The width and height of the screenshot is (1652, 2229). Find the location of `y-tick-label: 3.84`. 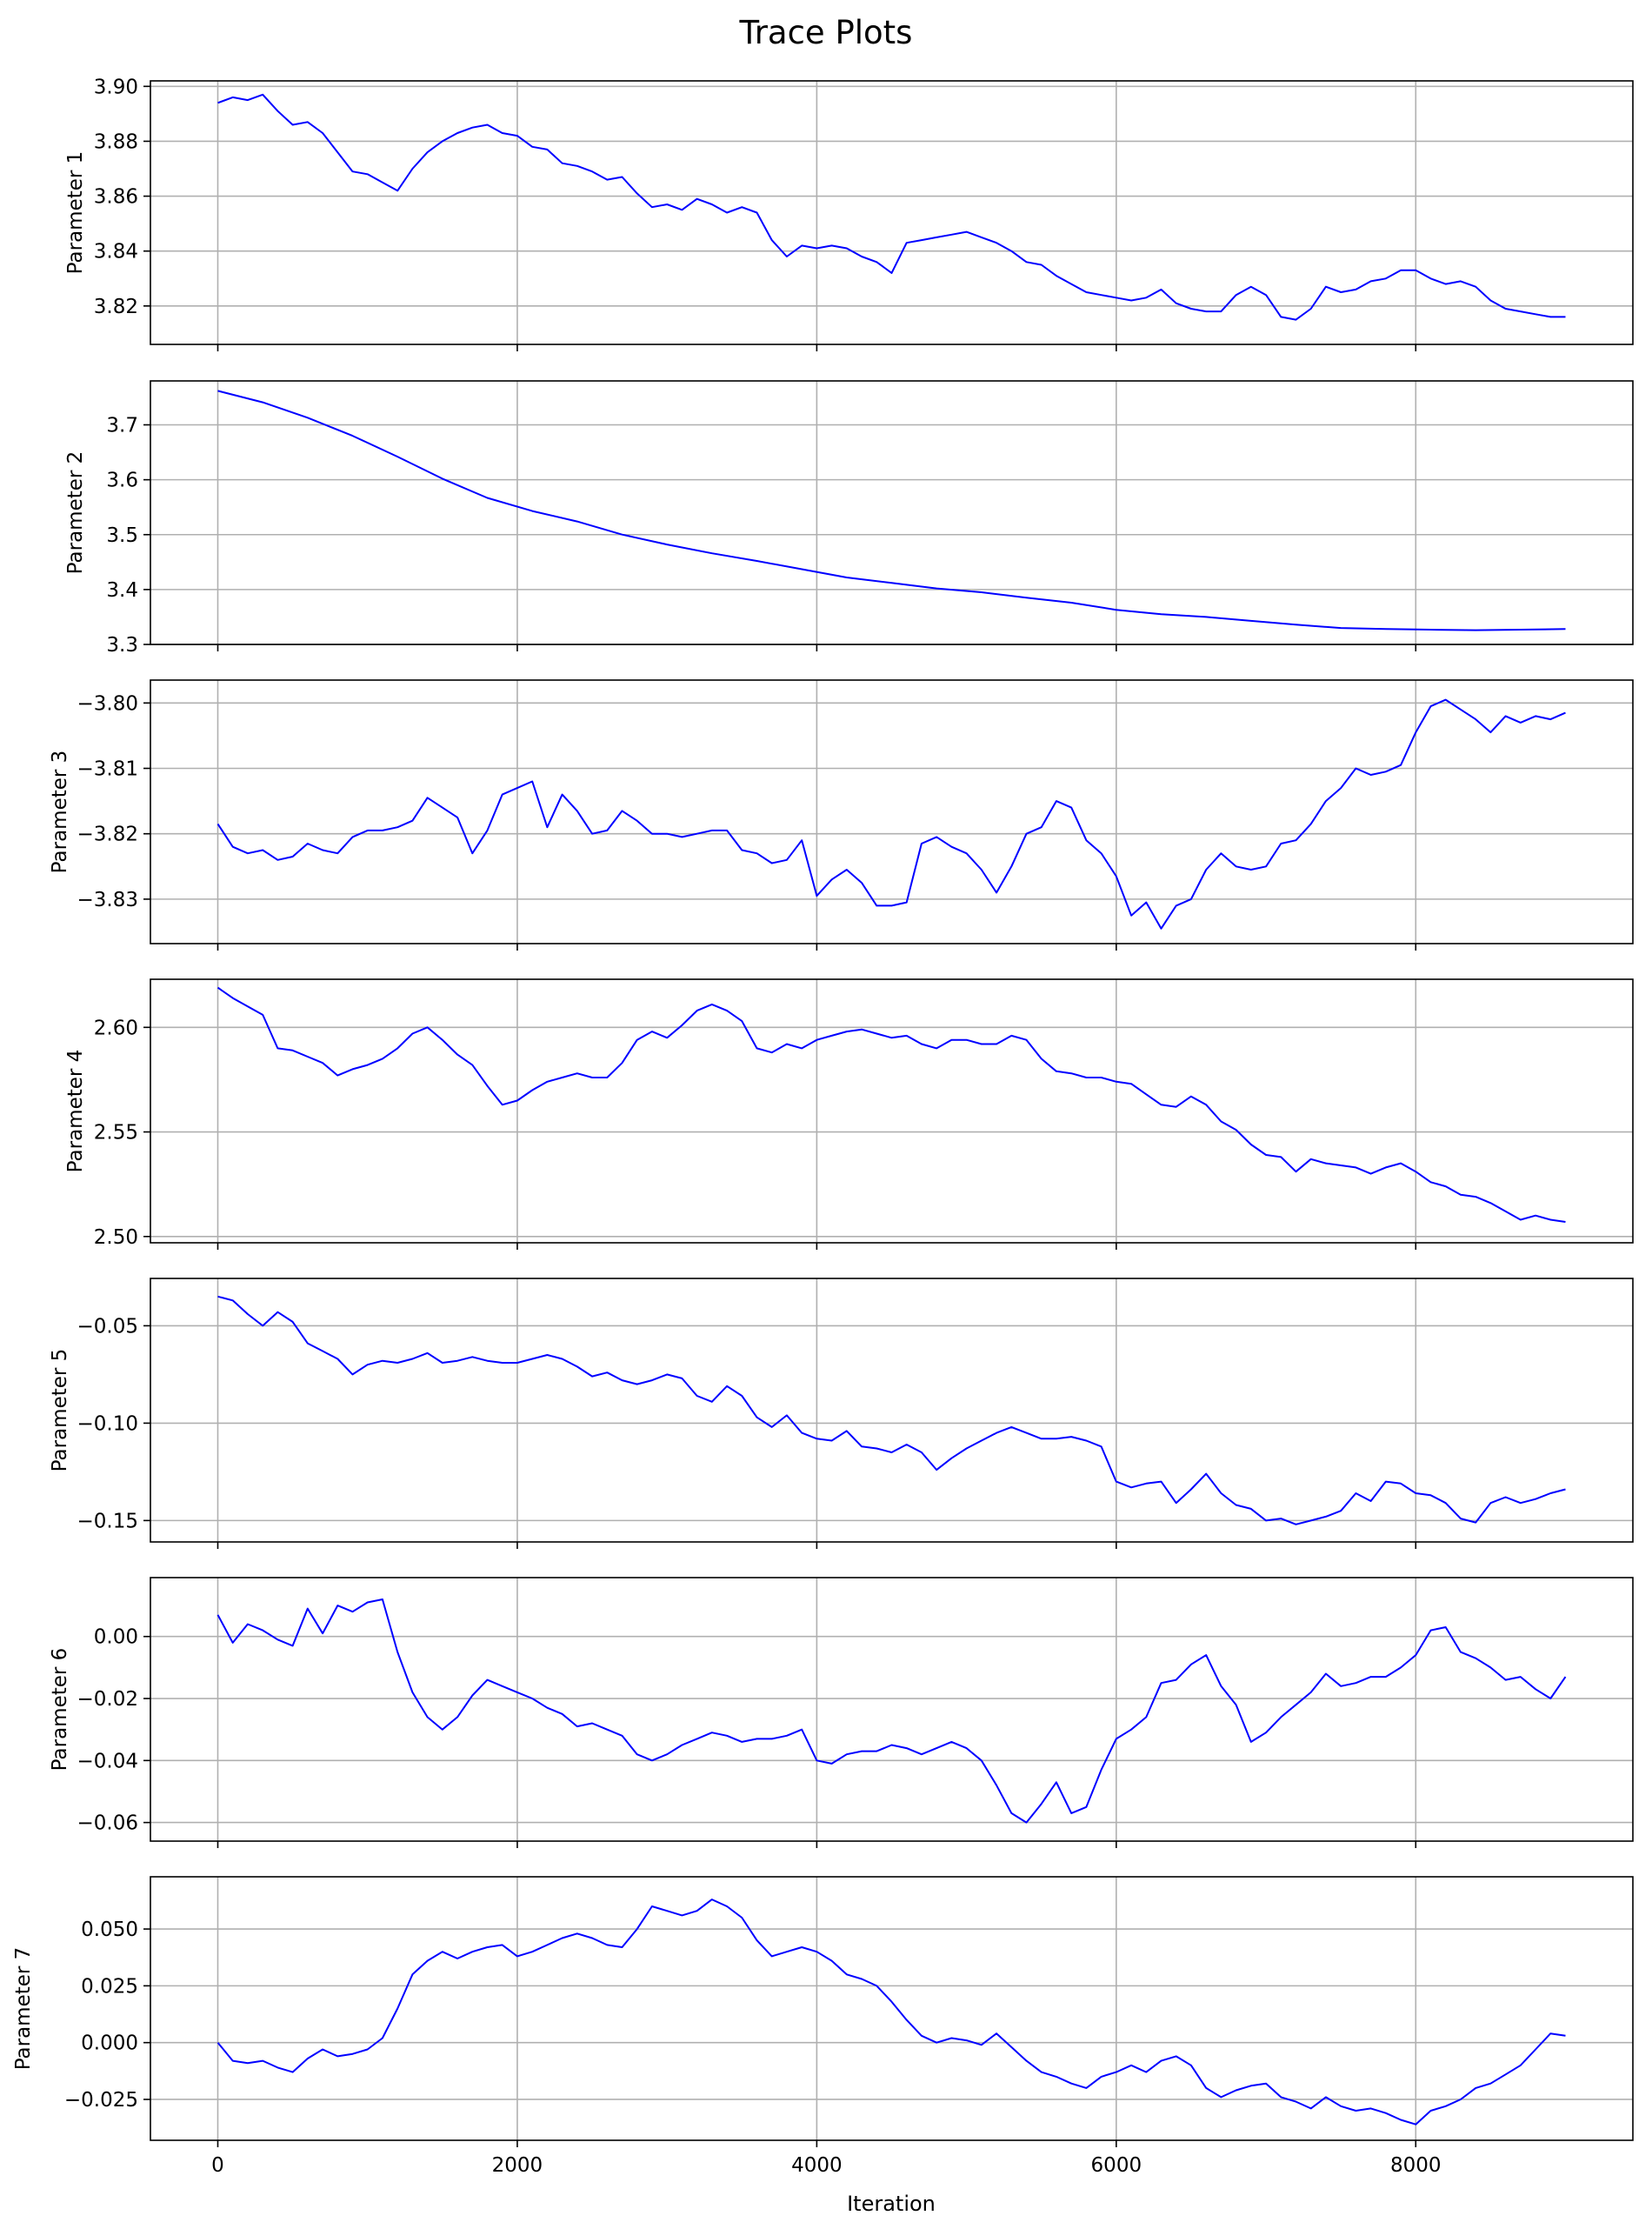

y-tick-label: 3.84 is located at coordinates (116, 253).